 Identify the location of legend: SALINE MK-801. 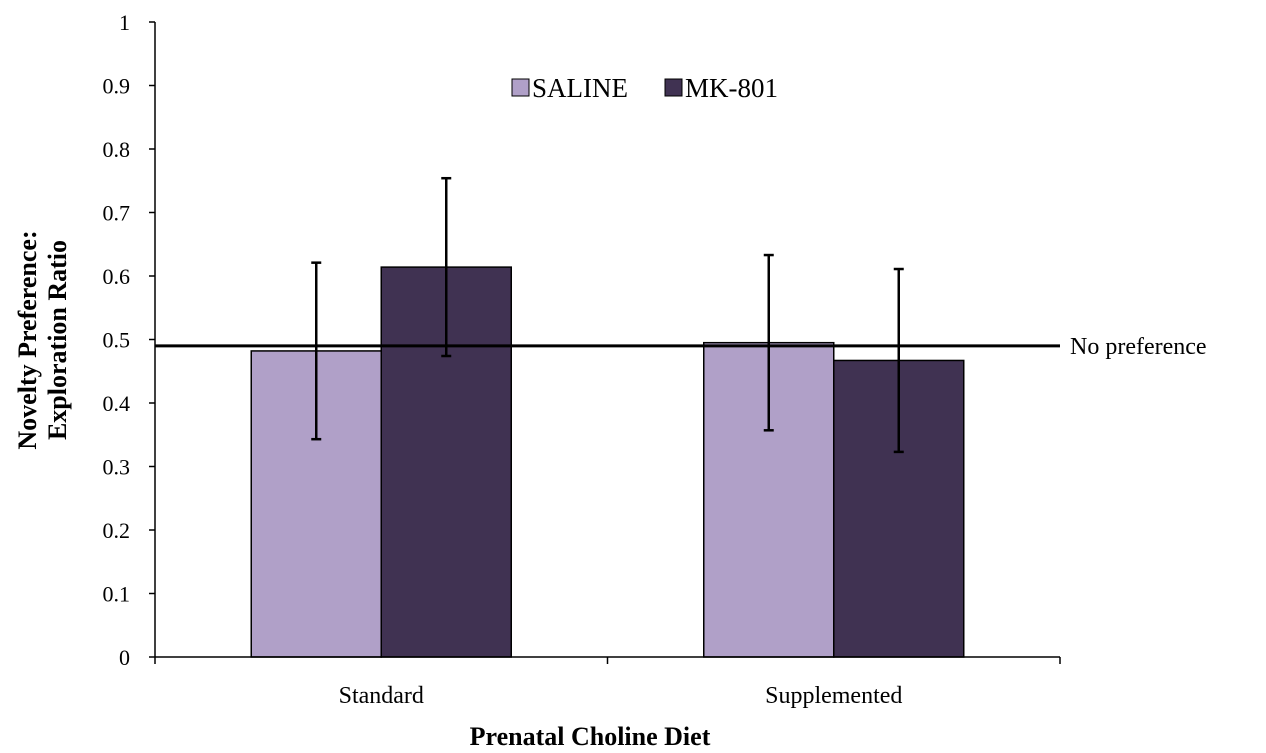
(644, 88).